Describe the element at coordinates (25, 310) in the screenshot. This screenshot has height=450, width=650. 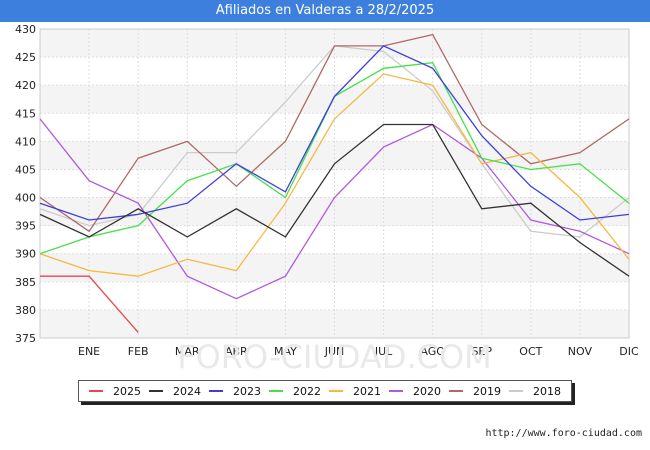
I see `y-tick-label: 380` at that location.